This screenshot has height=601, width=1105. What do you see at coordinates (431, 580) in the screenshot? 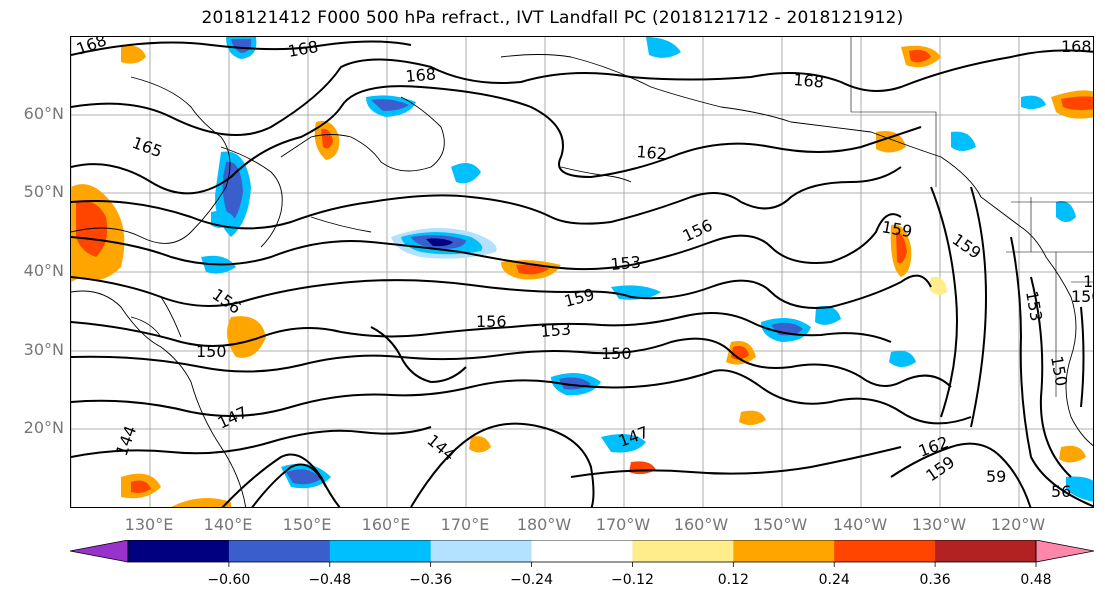
I see `colorbar-tick-label: −0.36` at bounding box center [431, 580].